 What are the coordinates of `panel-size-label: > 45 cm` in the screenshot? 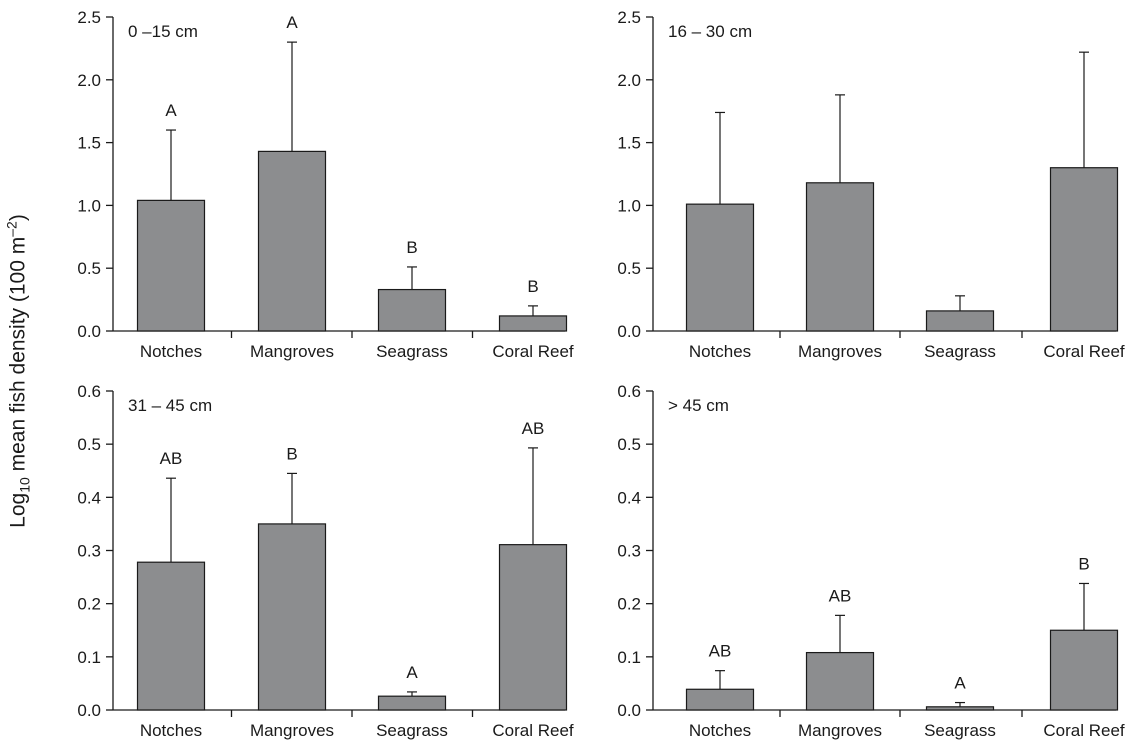 It's located at (698, 405).